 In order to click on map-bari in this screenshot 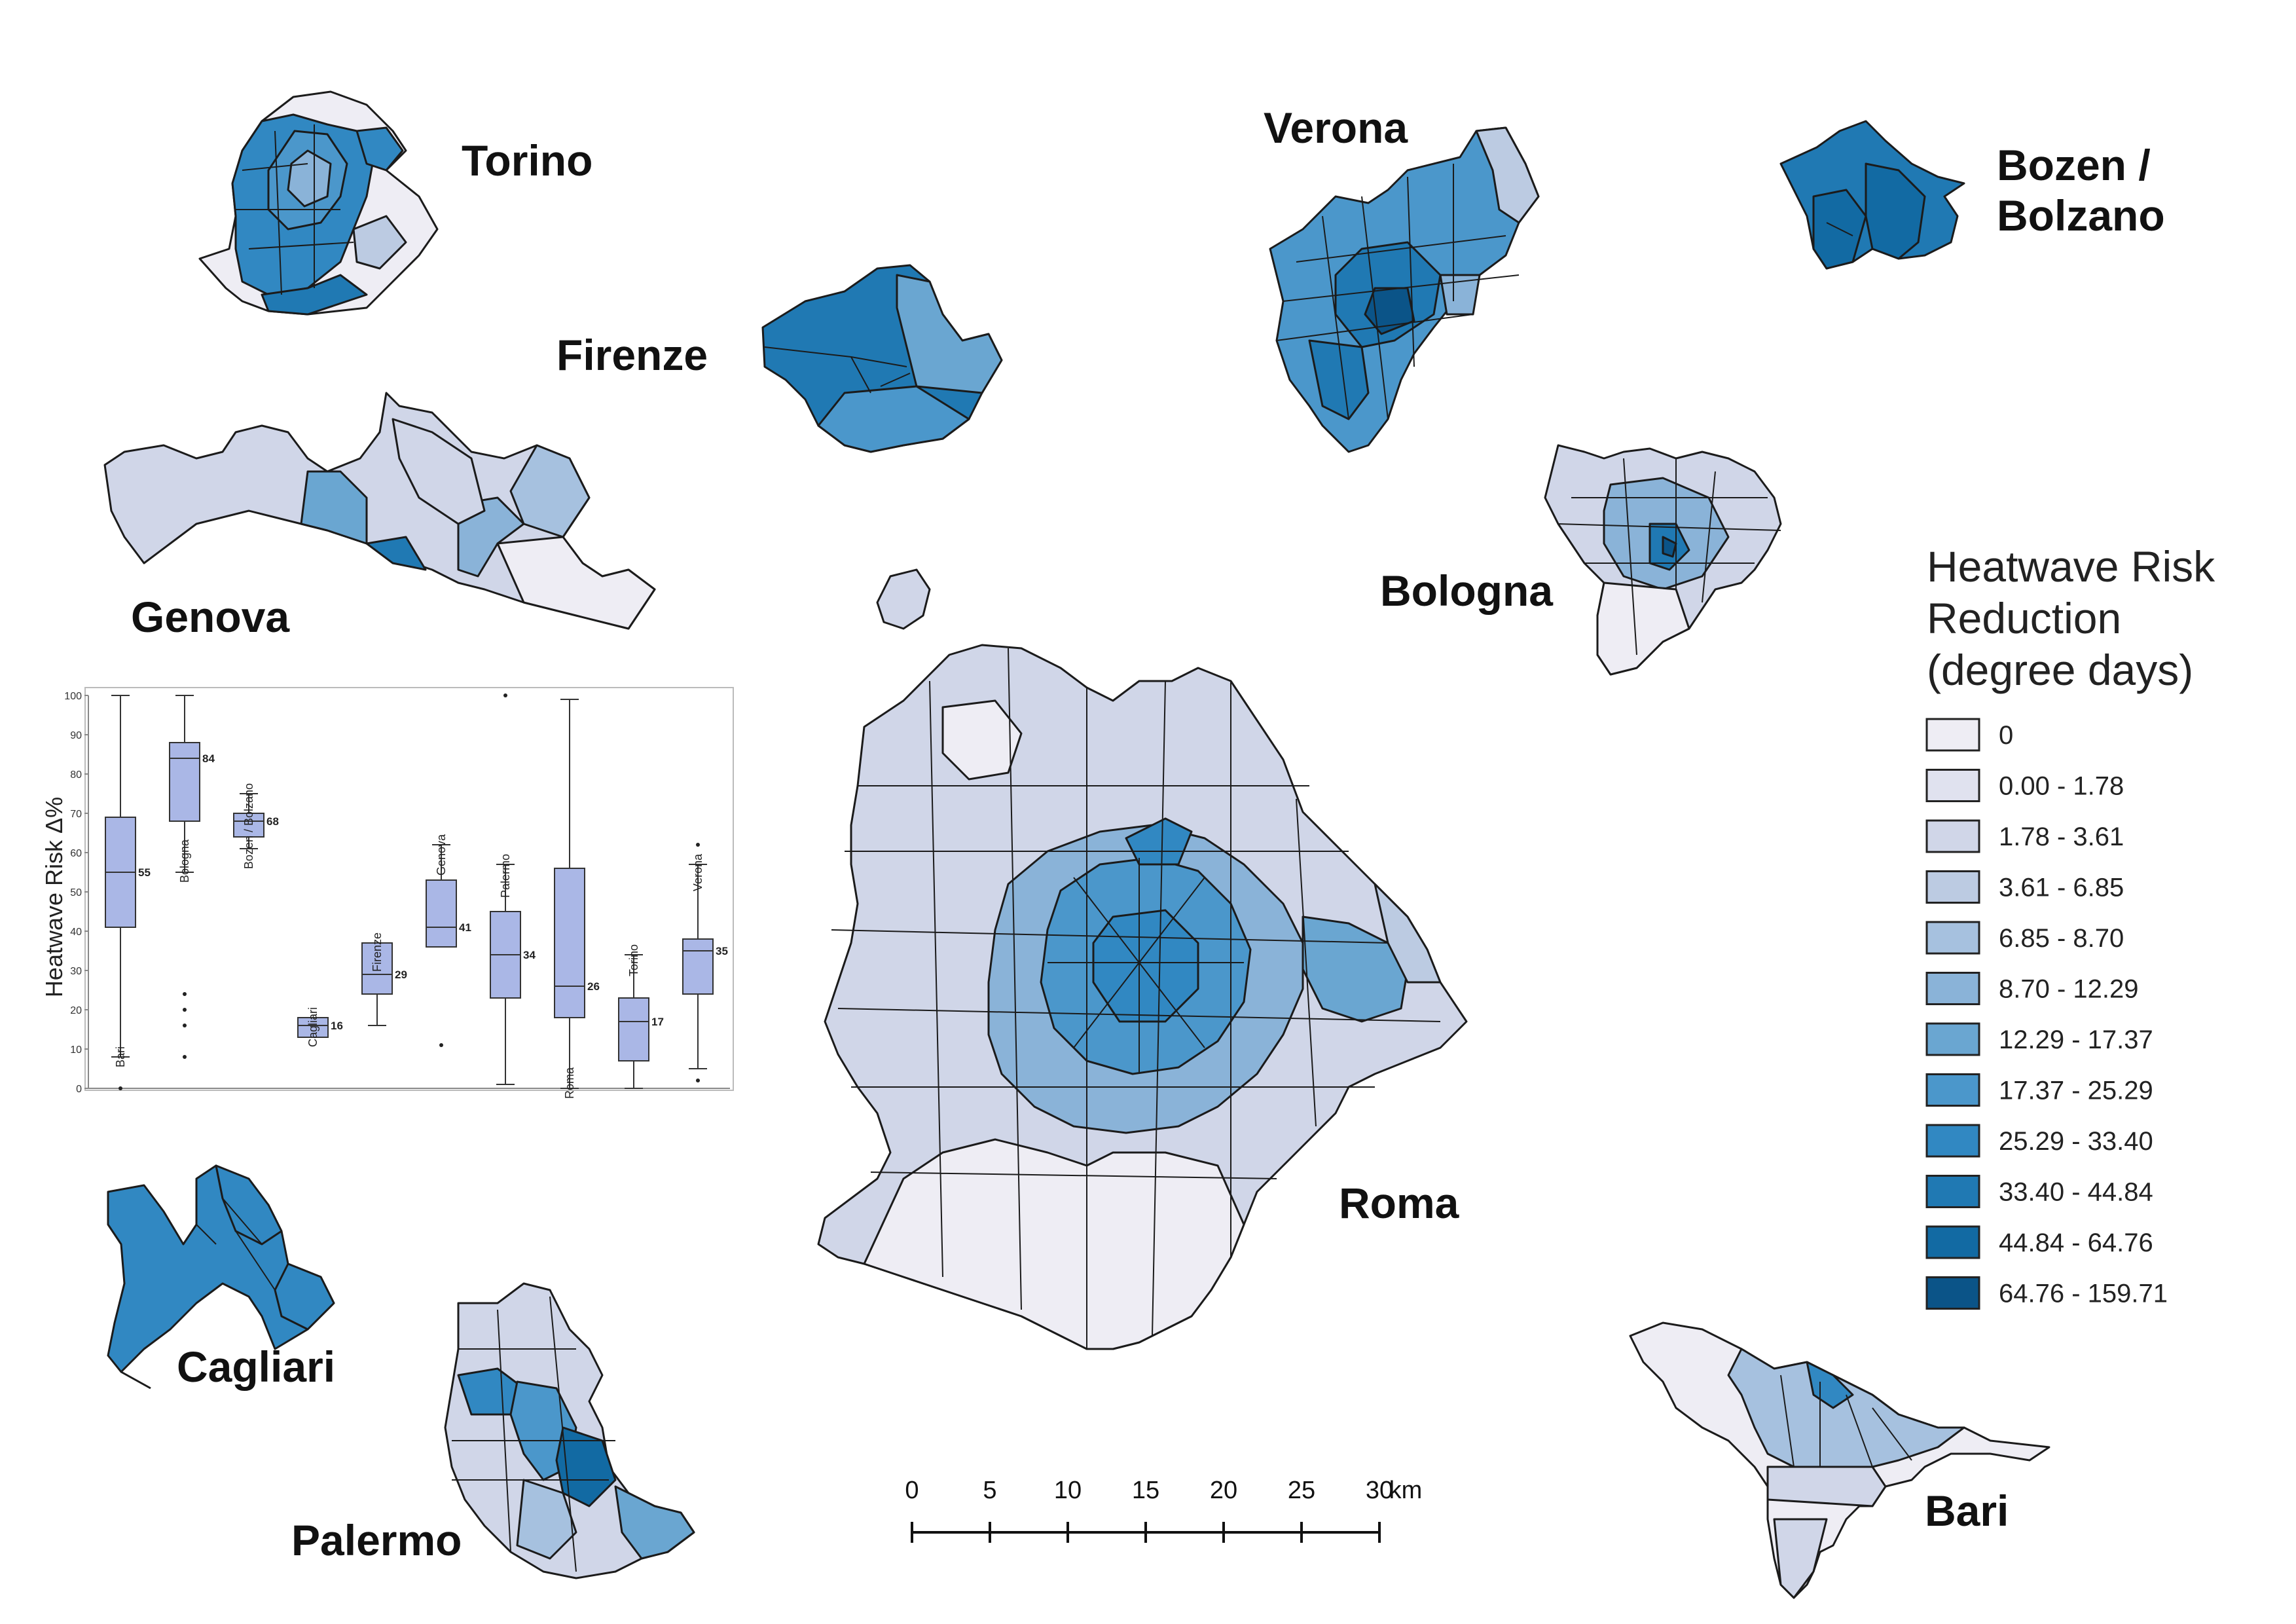, I will do `click(1839, 1460)`.